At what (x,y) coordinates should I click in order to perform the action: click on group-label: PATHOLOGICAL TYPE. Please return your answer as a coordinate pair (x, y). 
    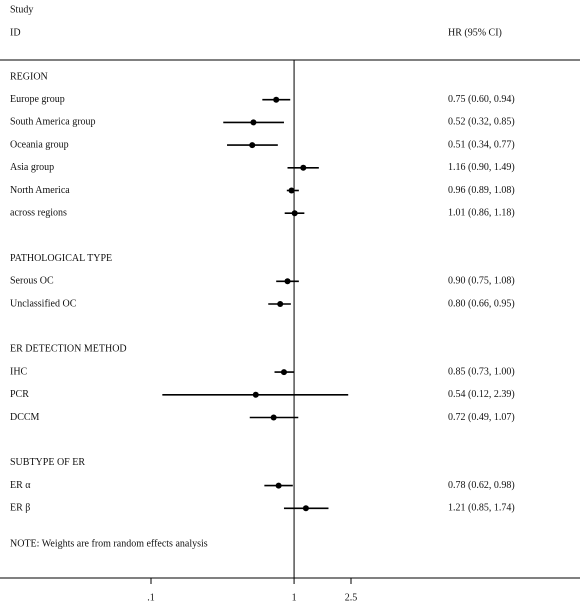
    Looking at the image, I should click on (61, 258).